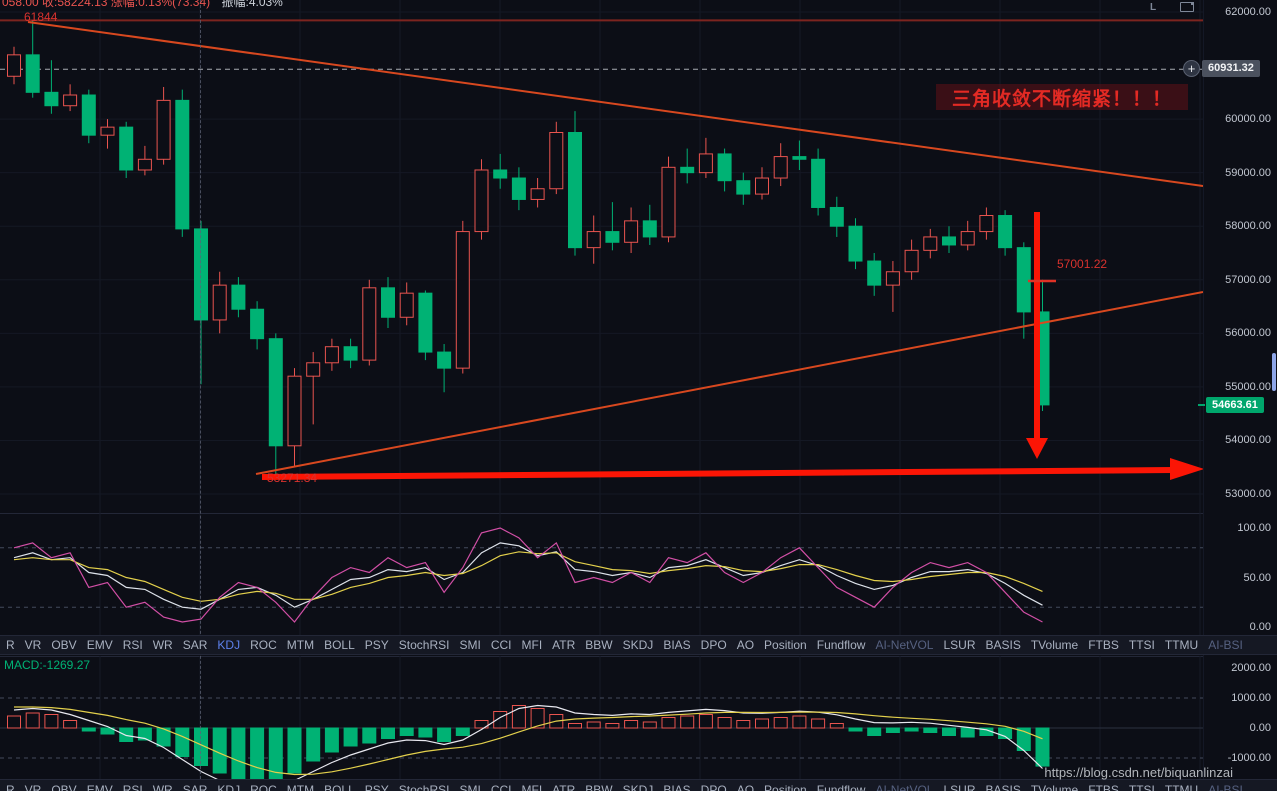 This screenshot has height=791, width=1277. Describe the element at coordinates (1153, 7) in the screenshot. I see `landscape-icon: L` at that location.